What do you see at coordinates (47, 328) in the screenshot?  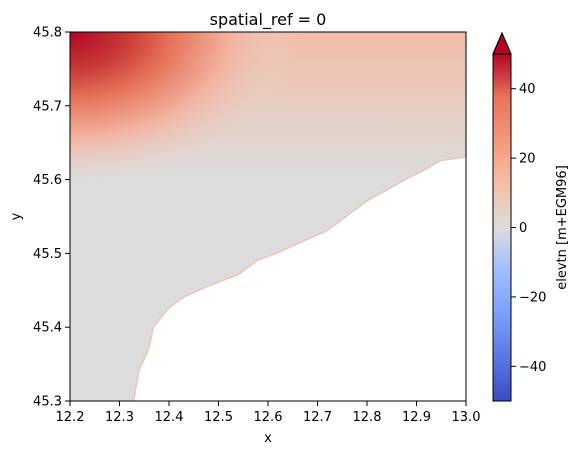 I see `y-tick-label: 45.4` at bounding box center [47, 328].